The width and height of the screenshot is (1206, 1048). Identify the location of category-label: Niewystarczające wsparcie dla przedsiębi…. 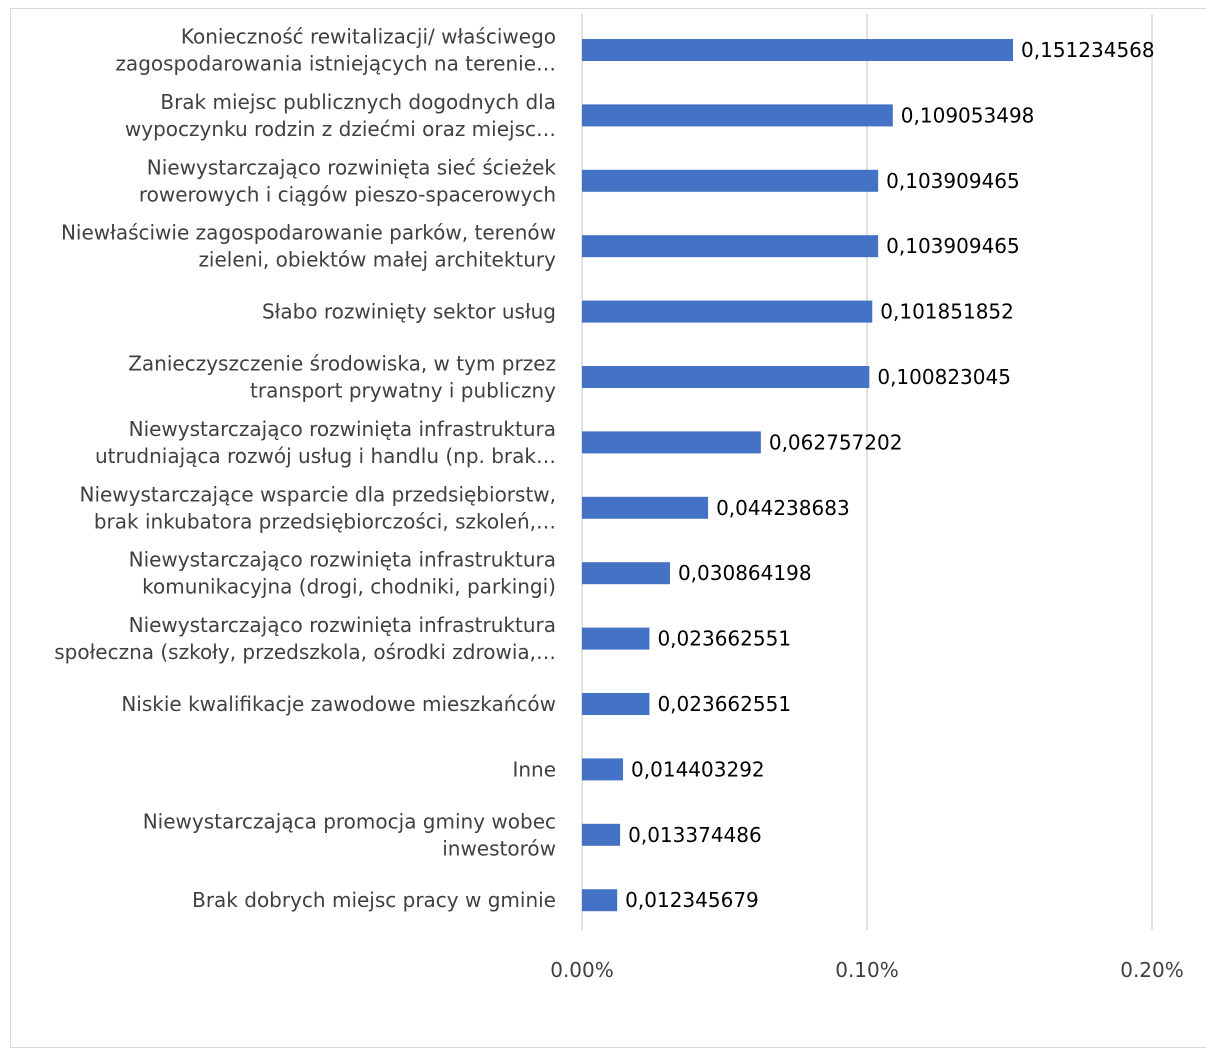
(317, 507).